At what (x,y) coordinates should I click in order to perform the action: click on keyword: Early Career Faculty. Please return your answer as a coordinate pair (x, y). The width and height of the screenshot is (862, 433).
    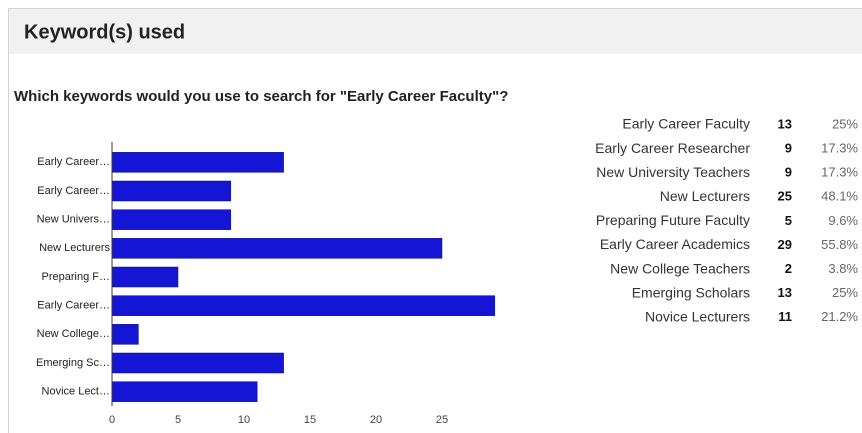
    Looking at the image, I should click on (686, 124).